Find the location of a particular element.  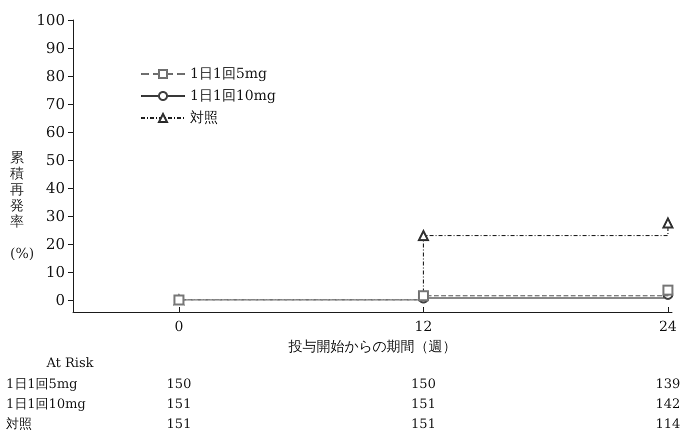

legend-label: 対照 is located at coordinates (204, 118).